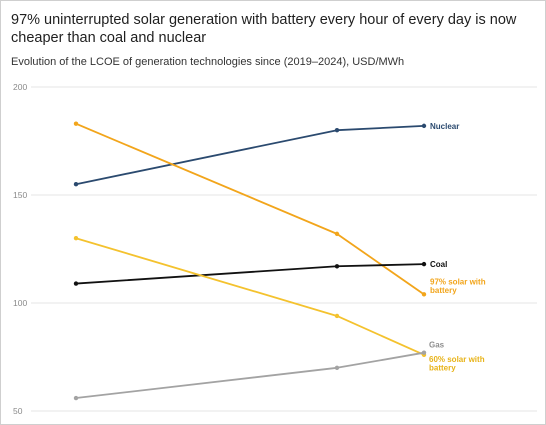 The width and height of the screenshot is (546, 425). I want to click on data-point-coal-2023, so click(337, 266).